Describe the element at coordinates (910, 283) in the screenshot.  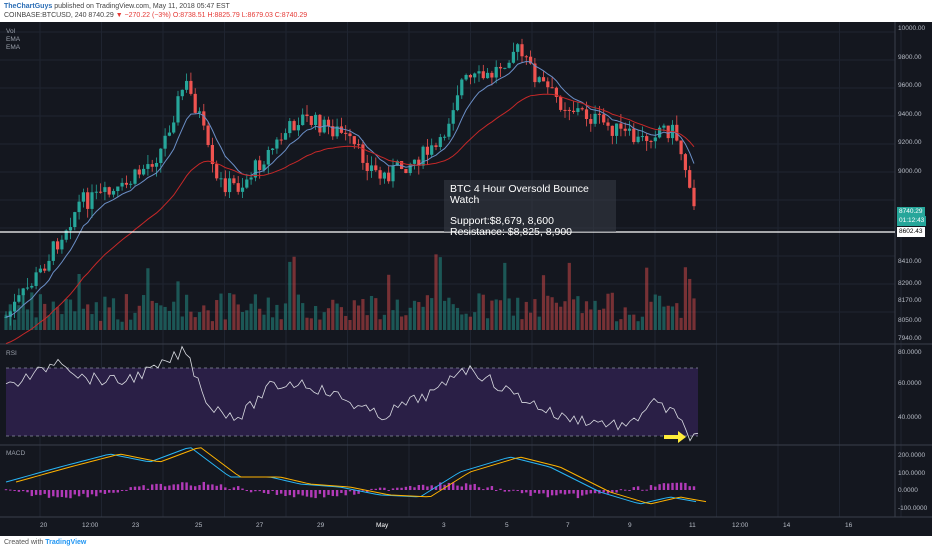
I see `price-axis-label: 8290.00` at that location.